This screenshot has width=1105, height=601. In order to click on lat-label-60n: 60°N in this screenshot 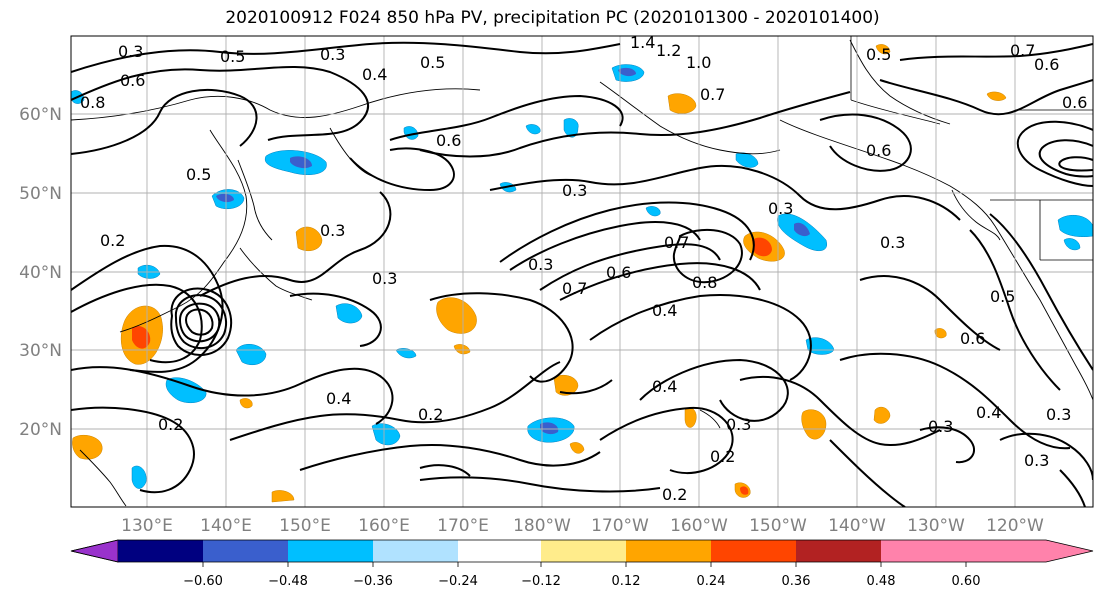, I will do `click(40, 115)`.